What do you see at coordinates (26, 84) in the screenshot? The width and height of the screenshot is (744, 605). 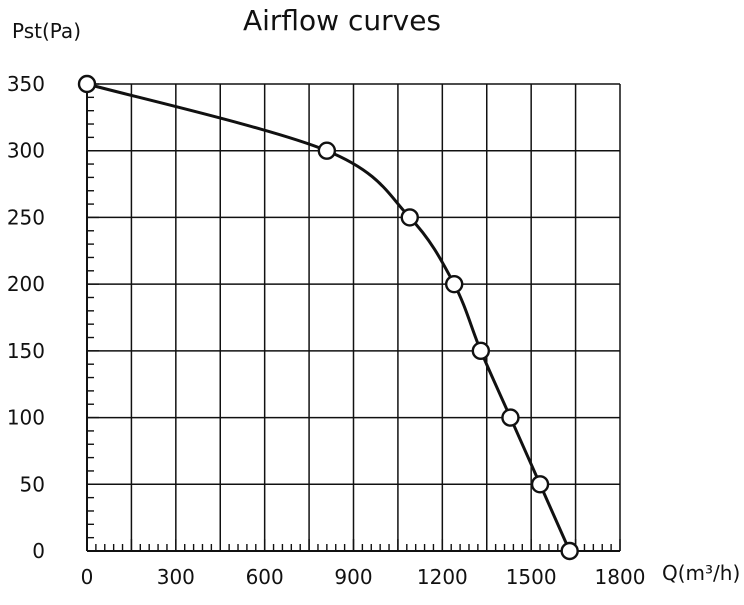 I see `y-tick-label-350: 350` at bounding box center [26, 84].